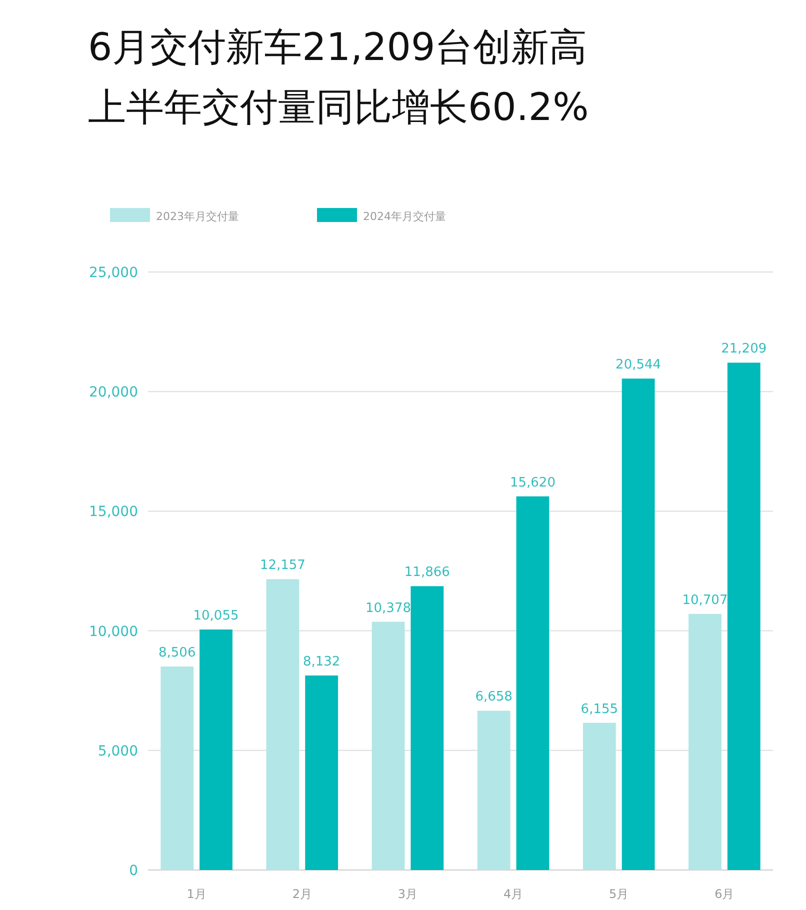 This screenshot has height=910, width=806. What do you see at coordinates (408, 894) in the screenshot?
I see `x-tick-label: 3月` at bounding box center [408, 894].